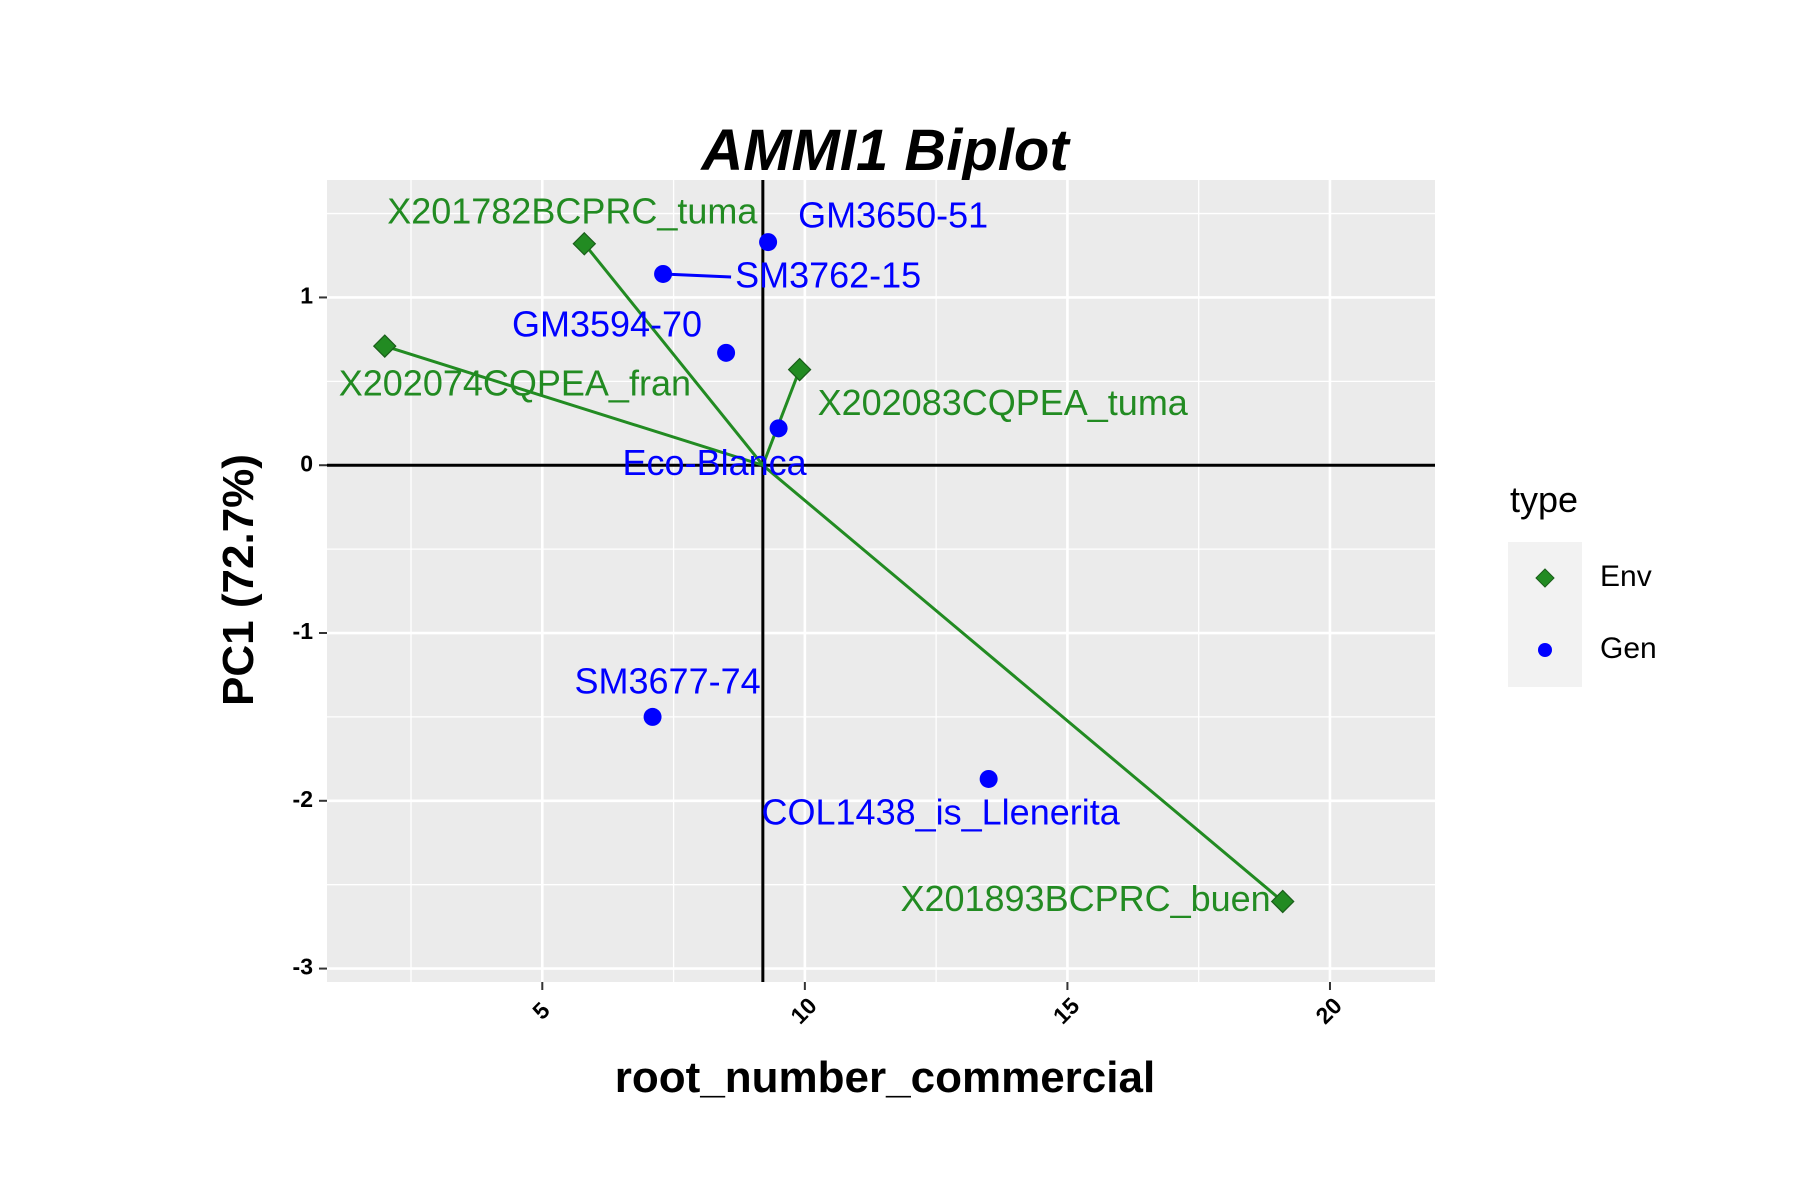  What do you see at coordinates (1626, 576) in the screenshot?
I see `legend-label-env: Env` at bounding box center [1626, 576].